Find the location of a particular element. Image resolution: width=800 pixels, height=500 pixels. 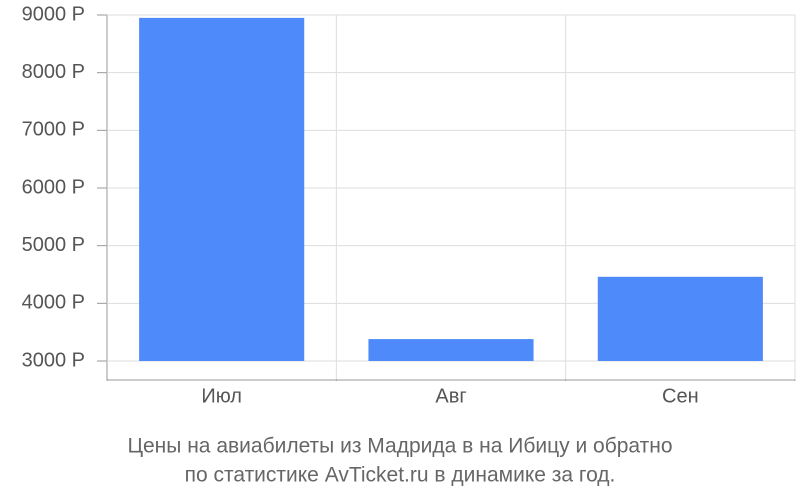

y-tick-label: 3000 Р is located at coordinates (53, 360).